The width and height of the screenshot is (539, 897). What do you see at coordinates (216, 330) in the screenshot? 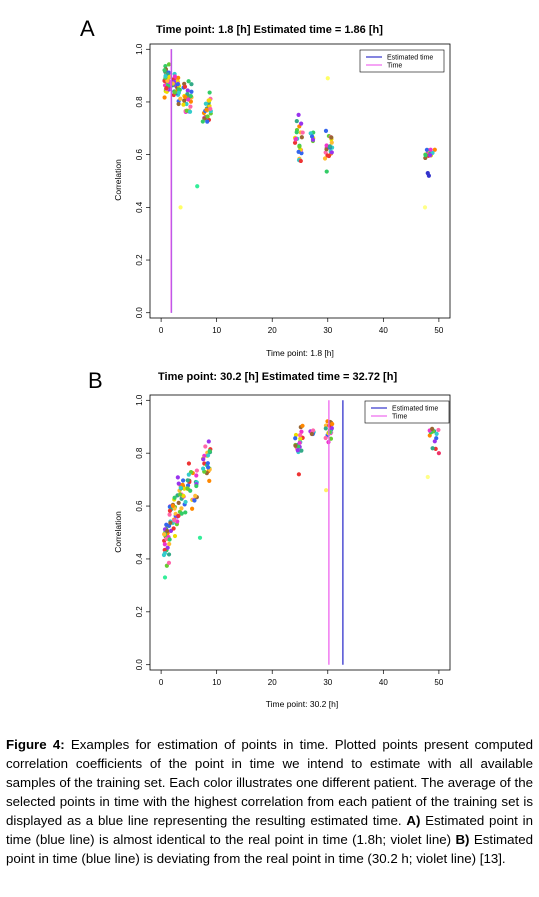
I see `x-tick-label-a: 10` at bounding box center [216, 330].